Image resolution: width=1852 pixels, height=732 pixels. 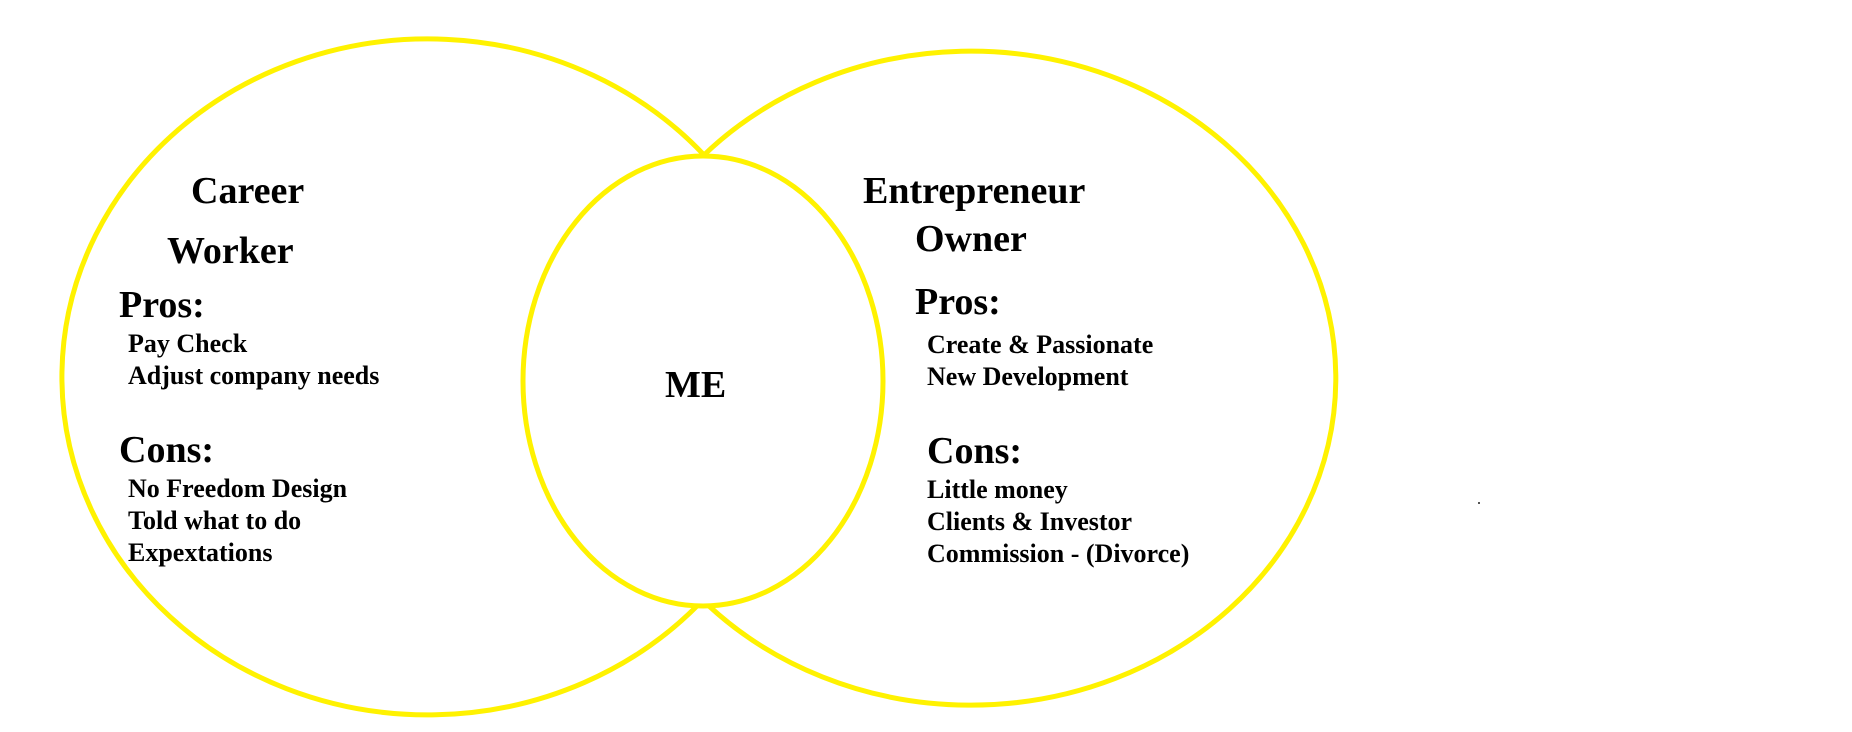 I want to click on right-pros-item: New Development, so click(x=1028, y=376).